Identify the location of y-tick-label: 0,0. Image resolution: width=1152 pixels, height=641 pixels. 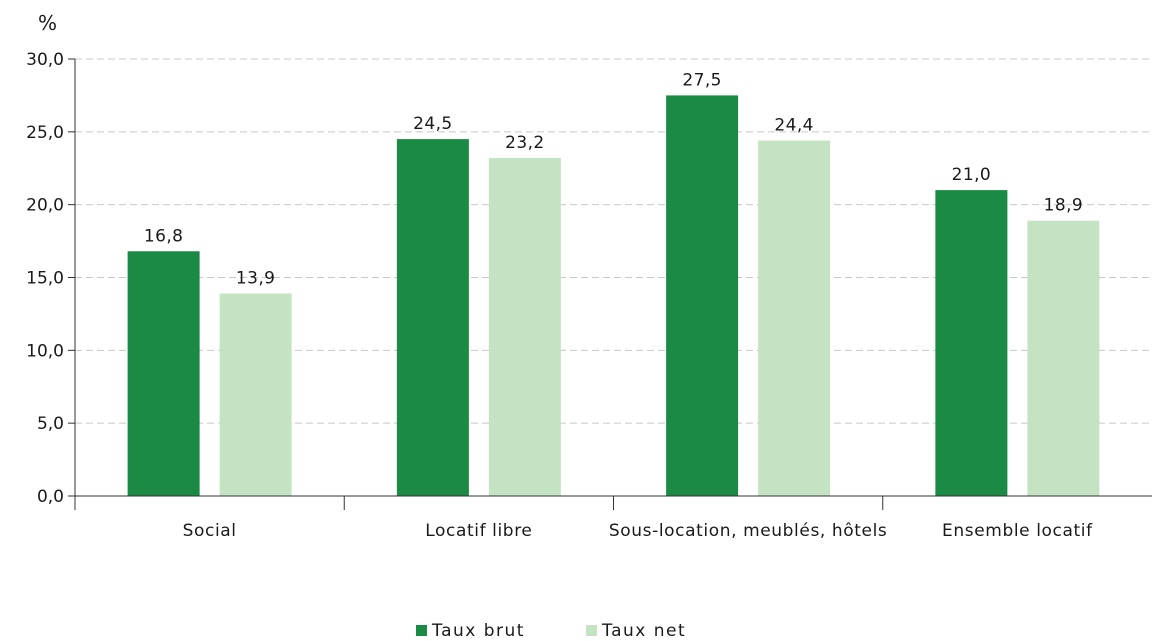
(50, 497).